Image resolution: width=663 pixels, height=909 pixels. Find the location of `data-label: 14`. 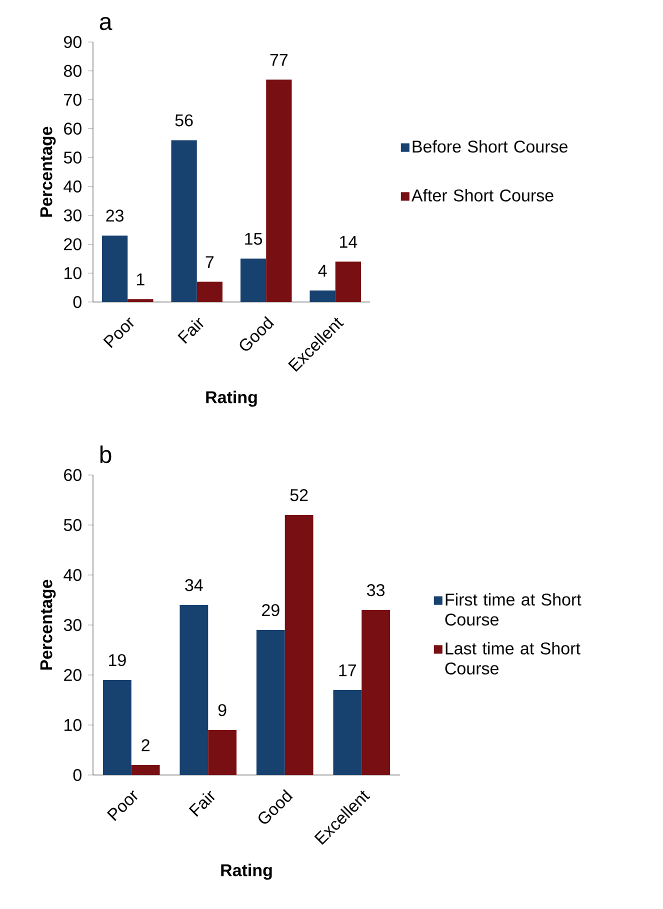

data-label: 14 is located at coordinates (349, 242).